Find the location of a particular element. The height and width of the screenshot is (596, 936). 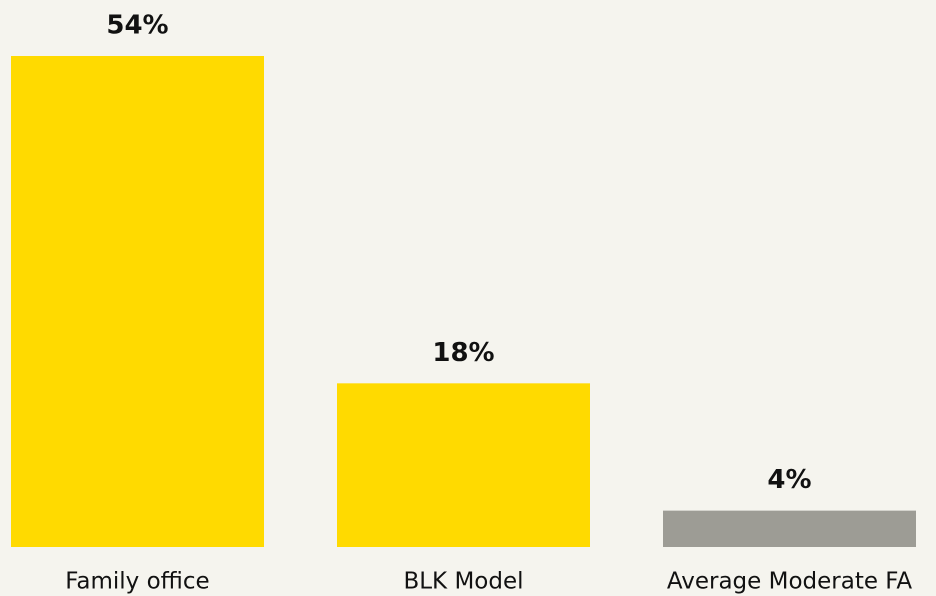

category-label: Average Moderate FA is located at coordinates (790, 582).